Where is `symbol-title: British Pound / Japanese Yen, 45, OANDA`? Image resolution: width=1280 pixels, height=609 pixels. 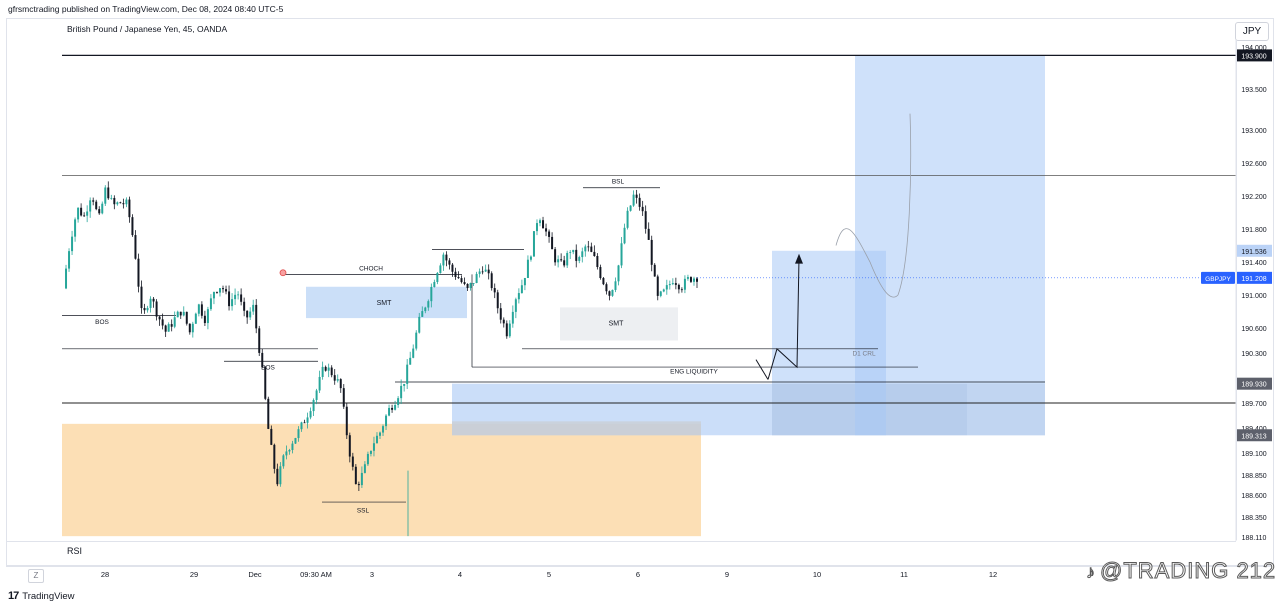 symbol-title: British Pound / Japanese Yen, 45, OANDA is located at coordinates (147, 29).